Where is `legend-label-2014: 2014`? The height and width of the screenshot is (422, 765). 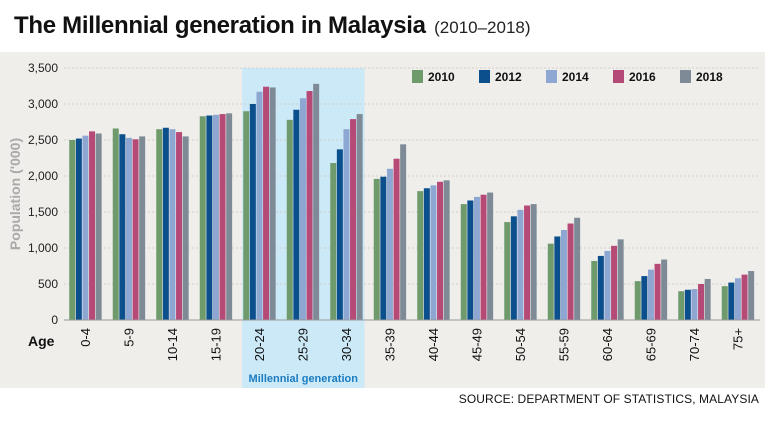
legend-label-2014: 2014 is located at coordinates (575, 77).